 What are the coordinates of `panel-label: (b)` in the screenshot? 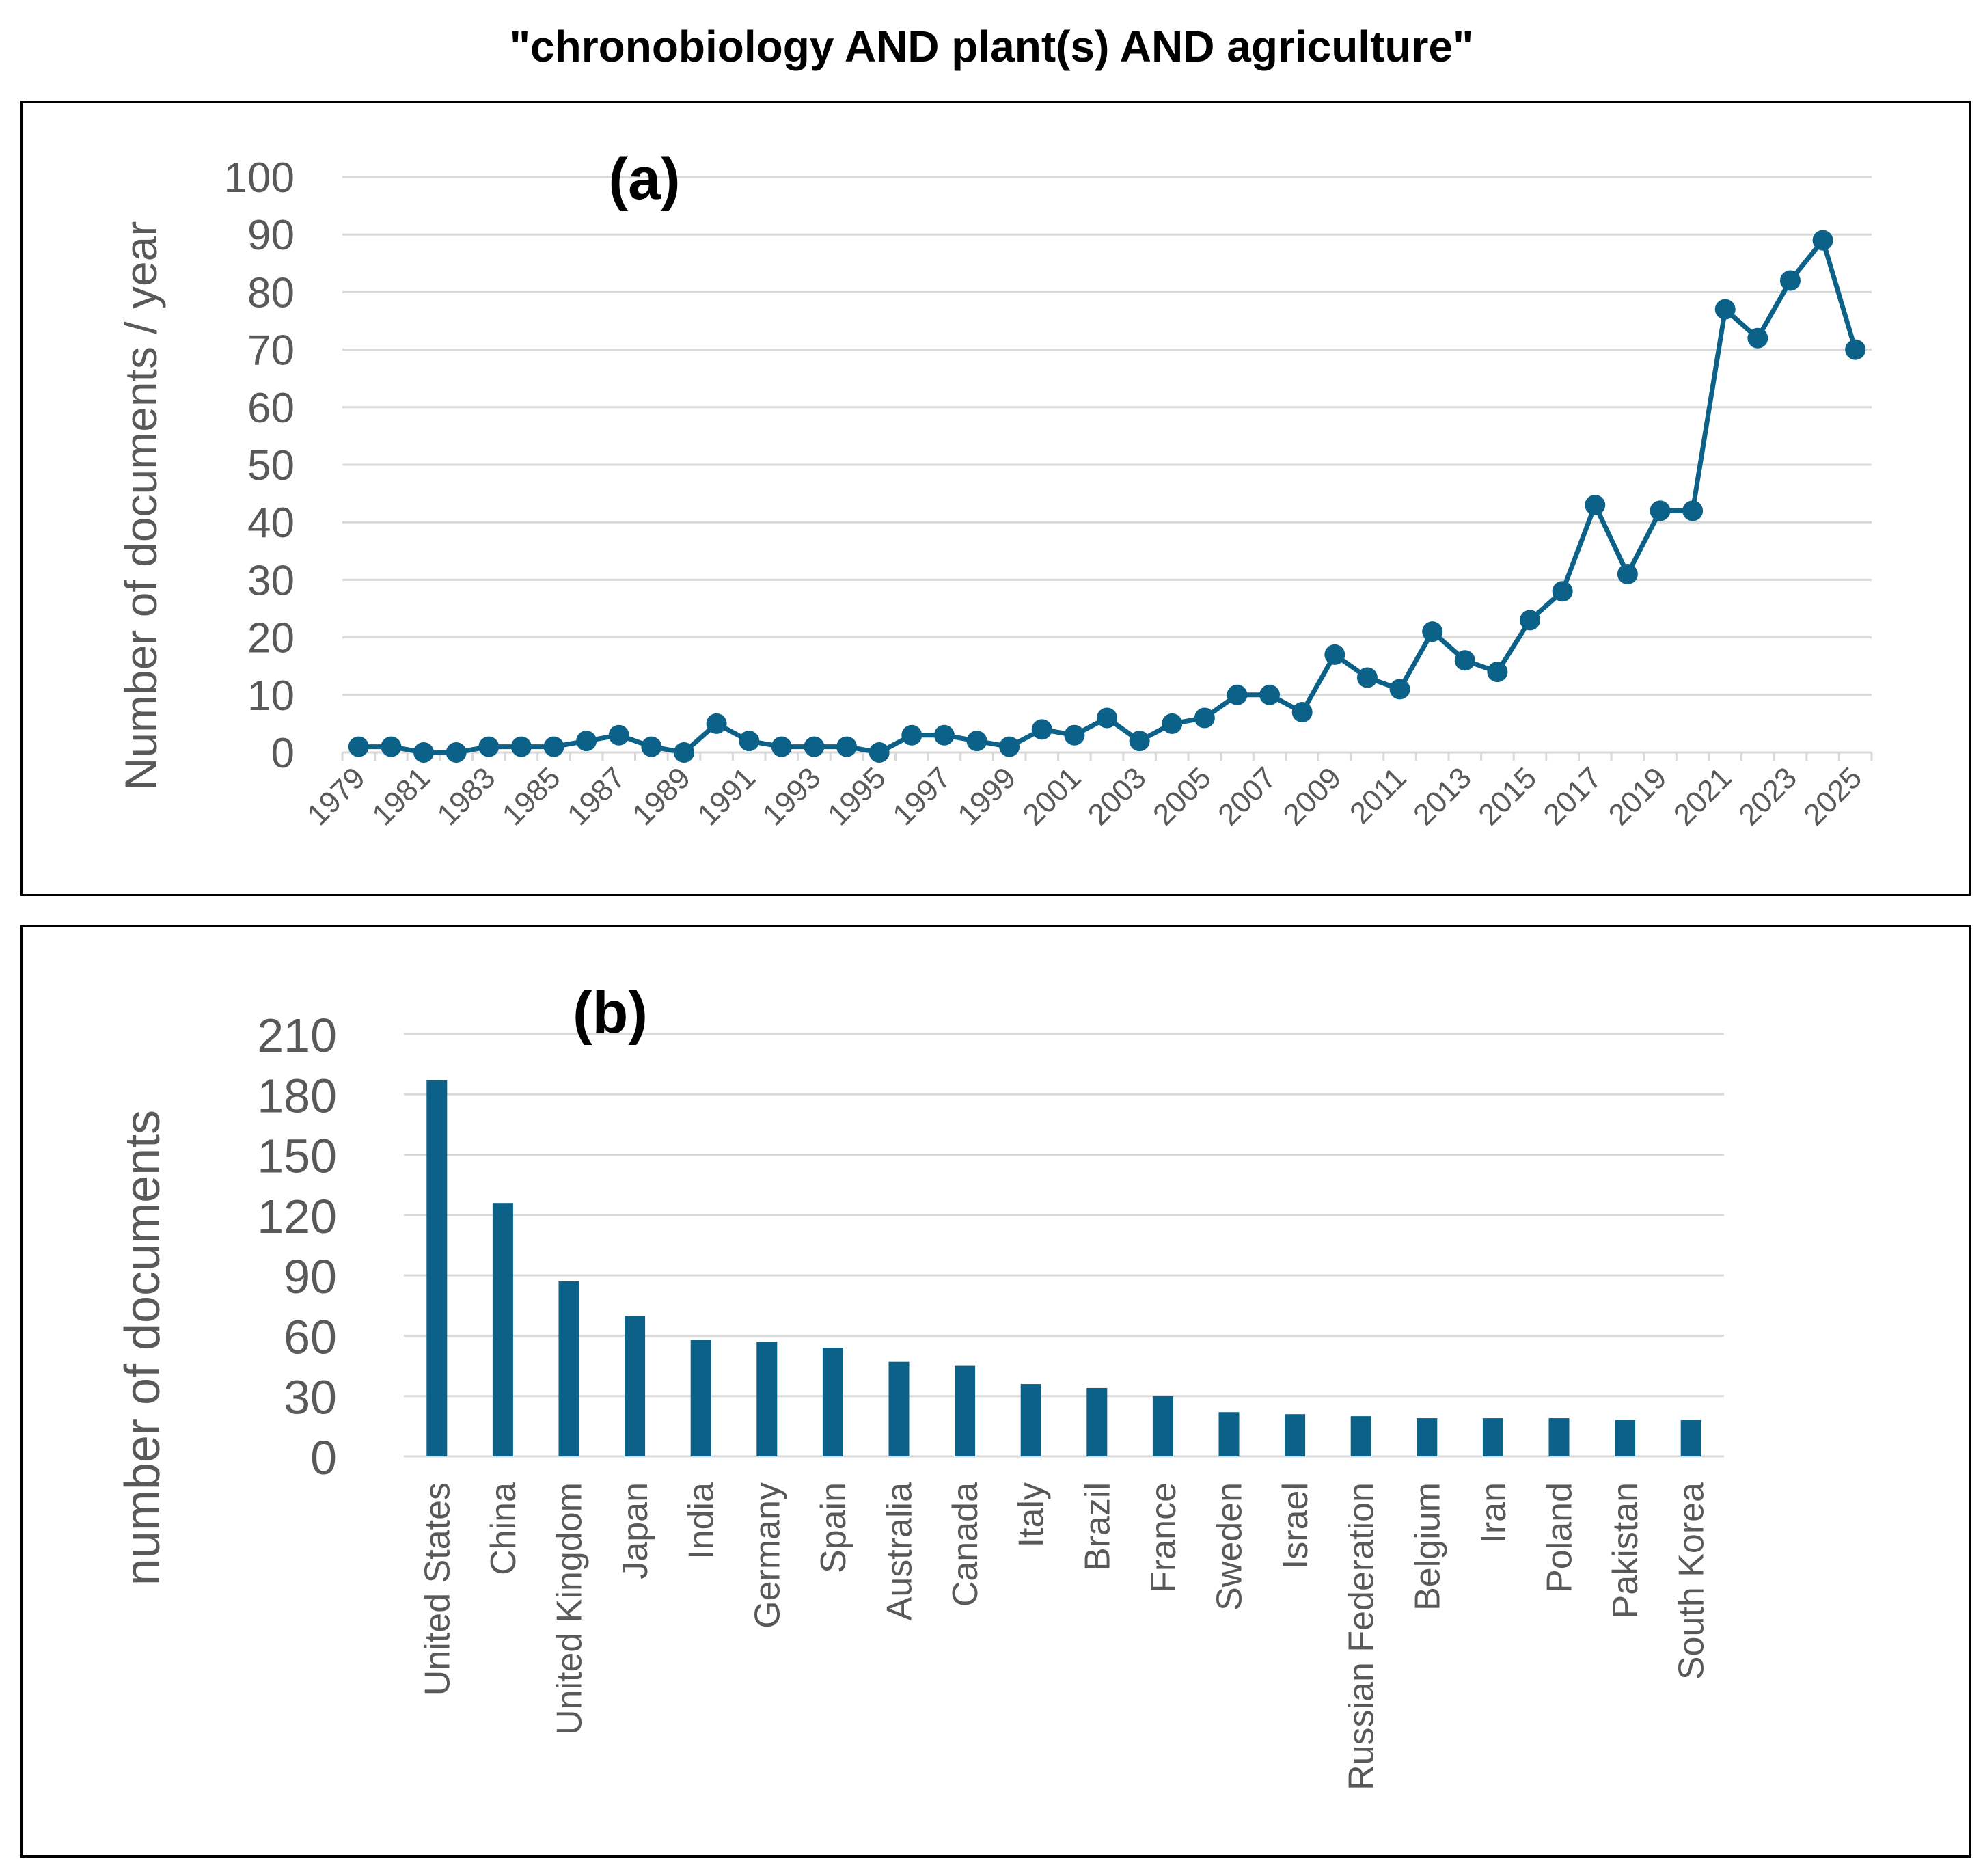 It's located at (610, 1013).